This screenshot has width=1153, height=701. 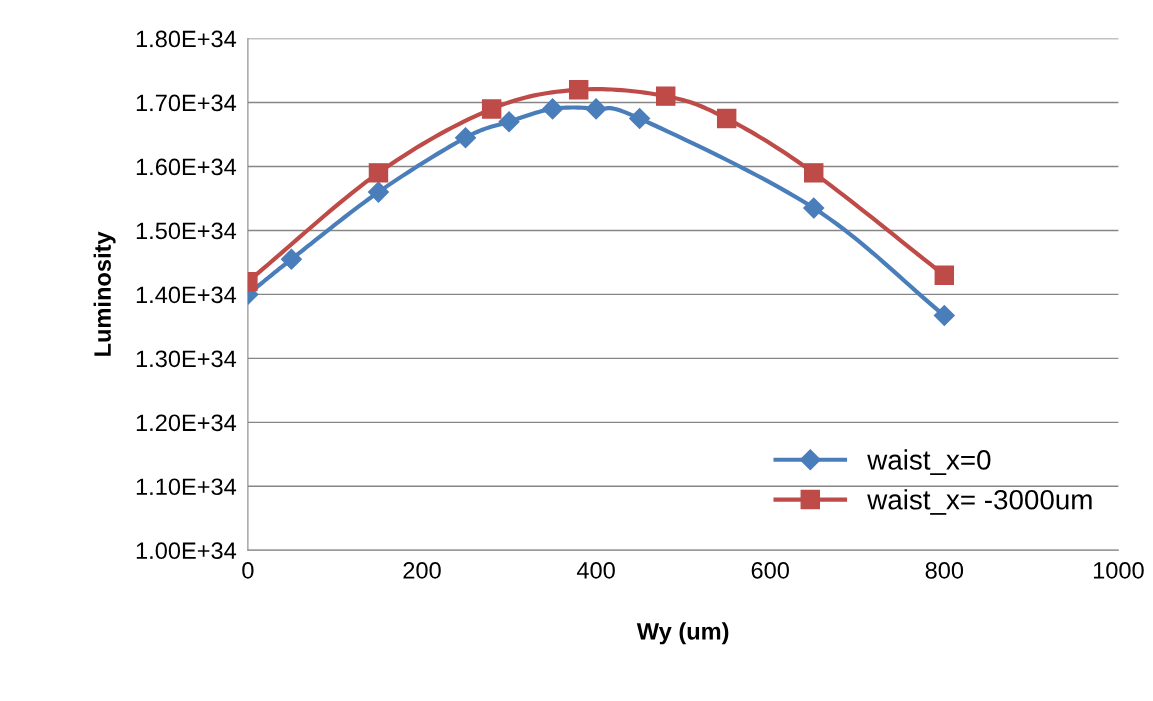 What do you see at coordinates (422, 570) in the screenshot?
I see `x-tick-label: 200` at bounding box center [422, 570].